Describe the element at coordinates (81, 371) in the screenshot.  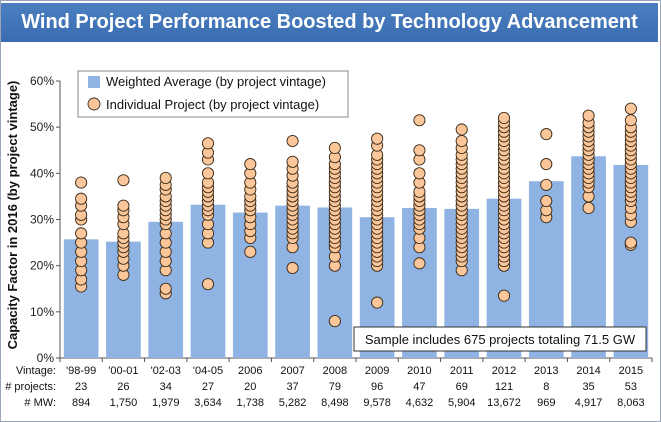
I see `x-tick-label: '98-99` at that location.